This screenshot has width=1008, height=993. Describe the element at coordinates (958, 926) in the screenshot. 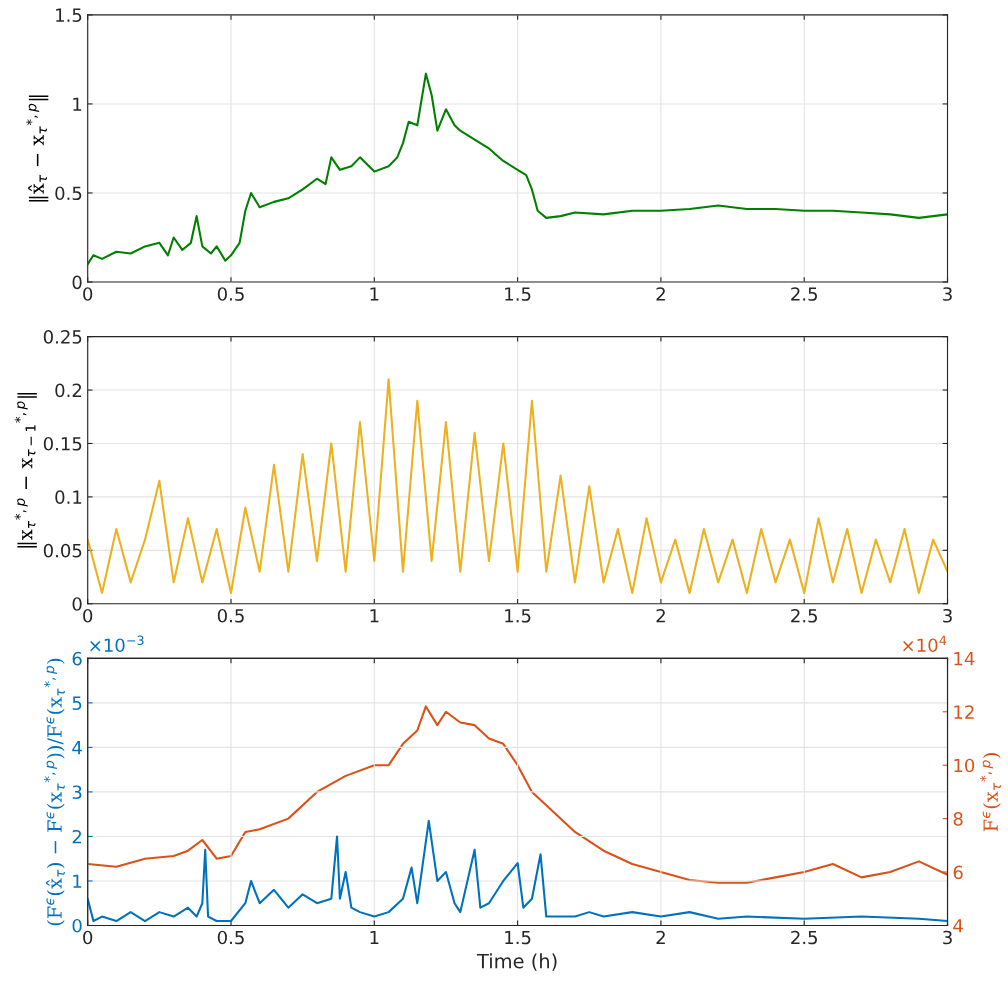

I see `y2-tick-label: 4` at that location.